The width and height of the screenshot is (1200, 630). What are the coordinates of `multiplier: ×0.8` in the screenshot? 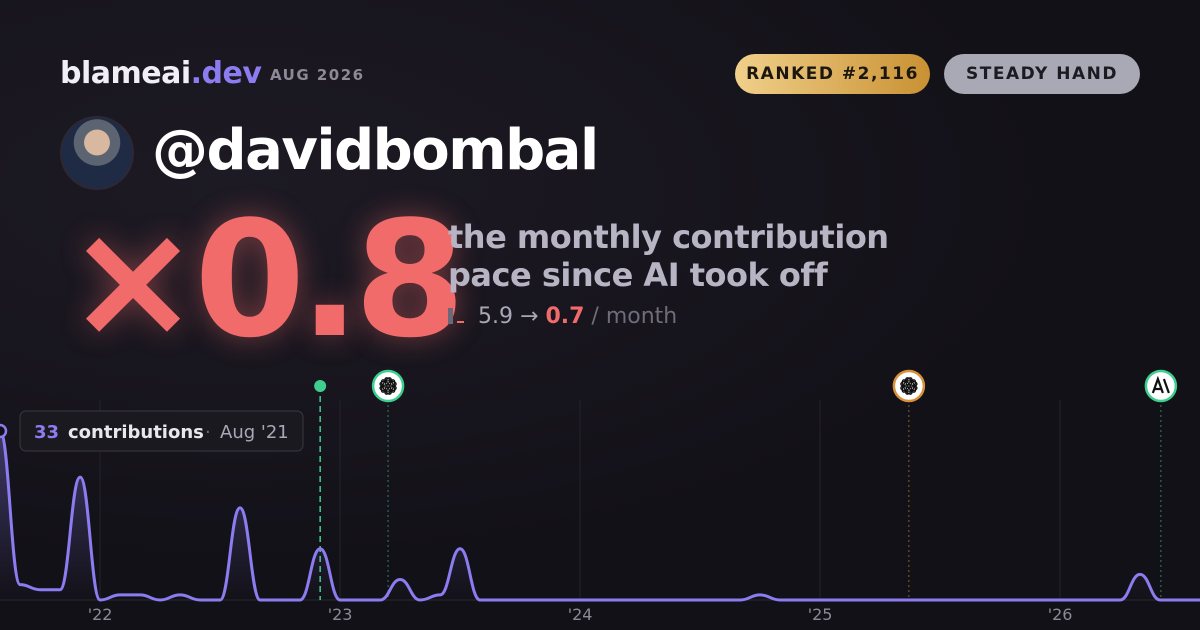 It's located at (265, 279).